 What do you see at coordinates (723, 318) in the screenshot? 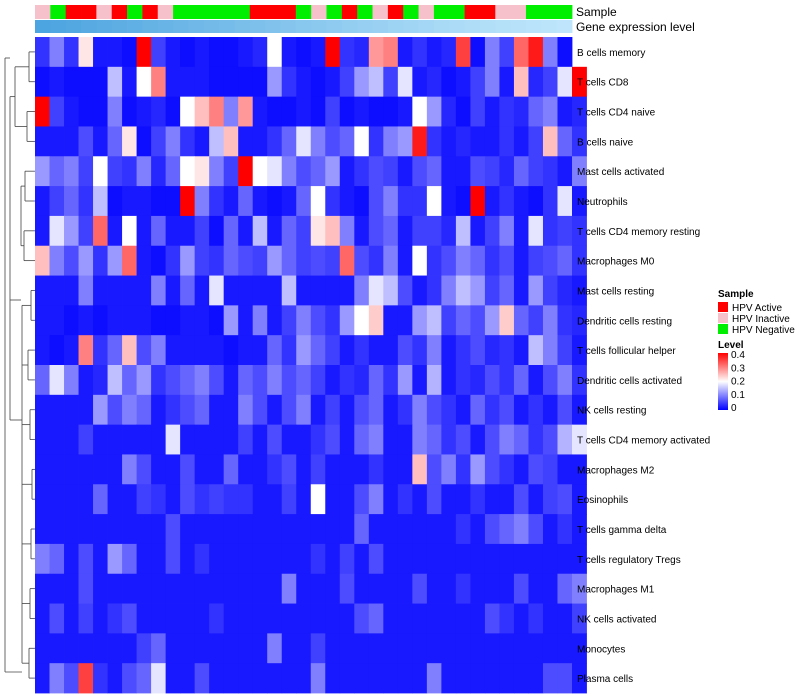
I see `sample-legend-swatch` at bounding box center [723, 318].